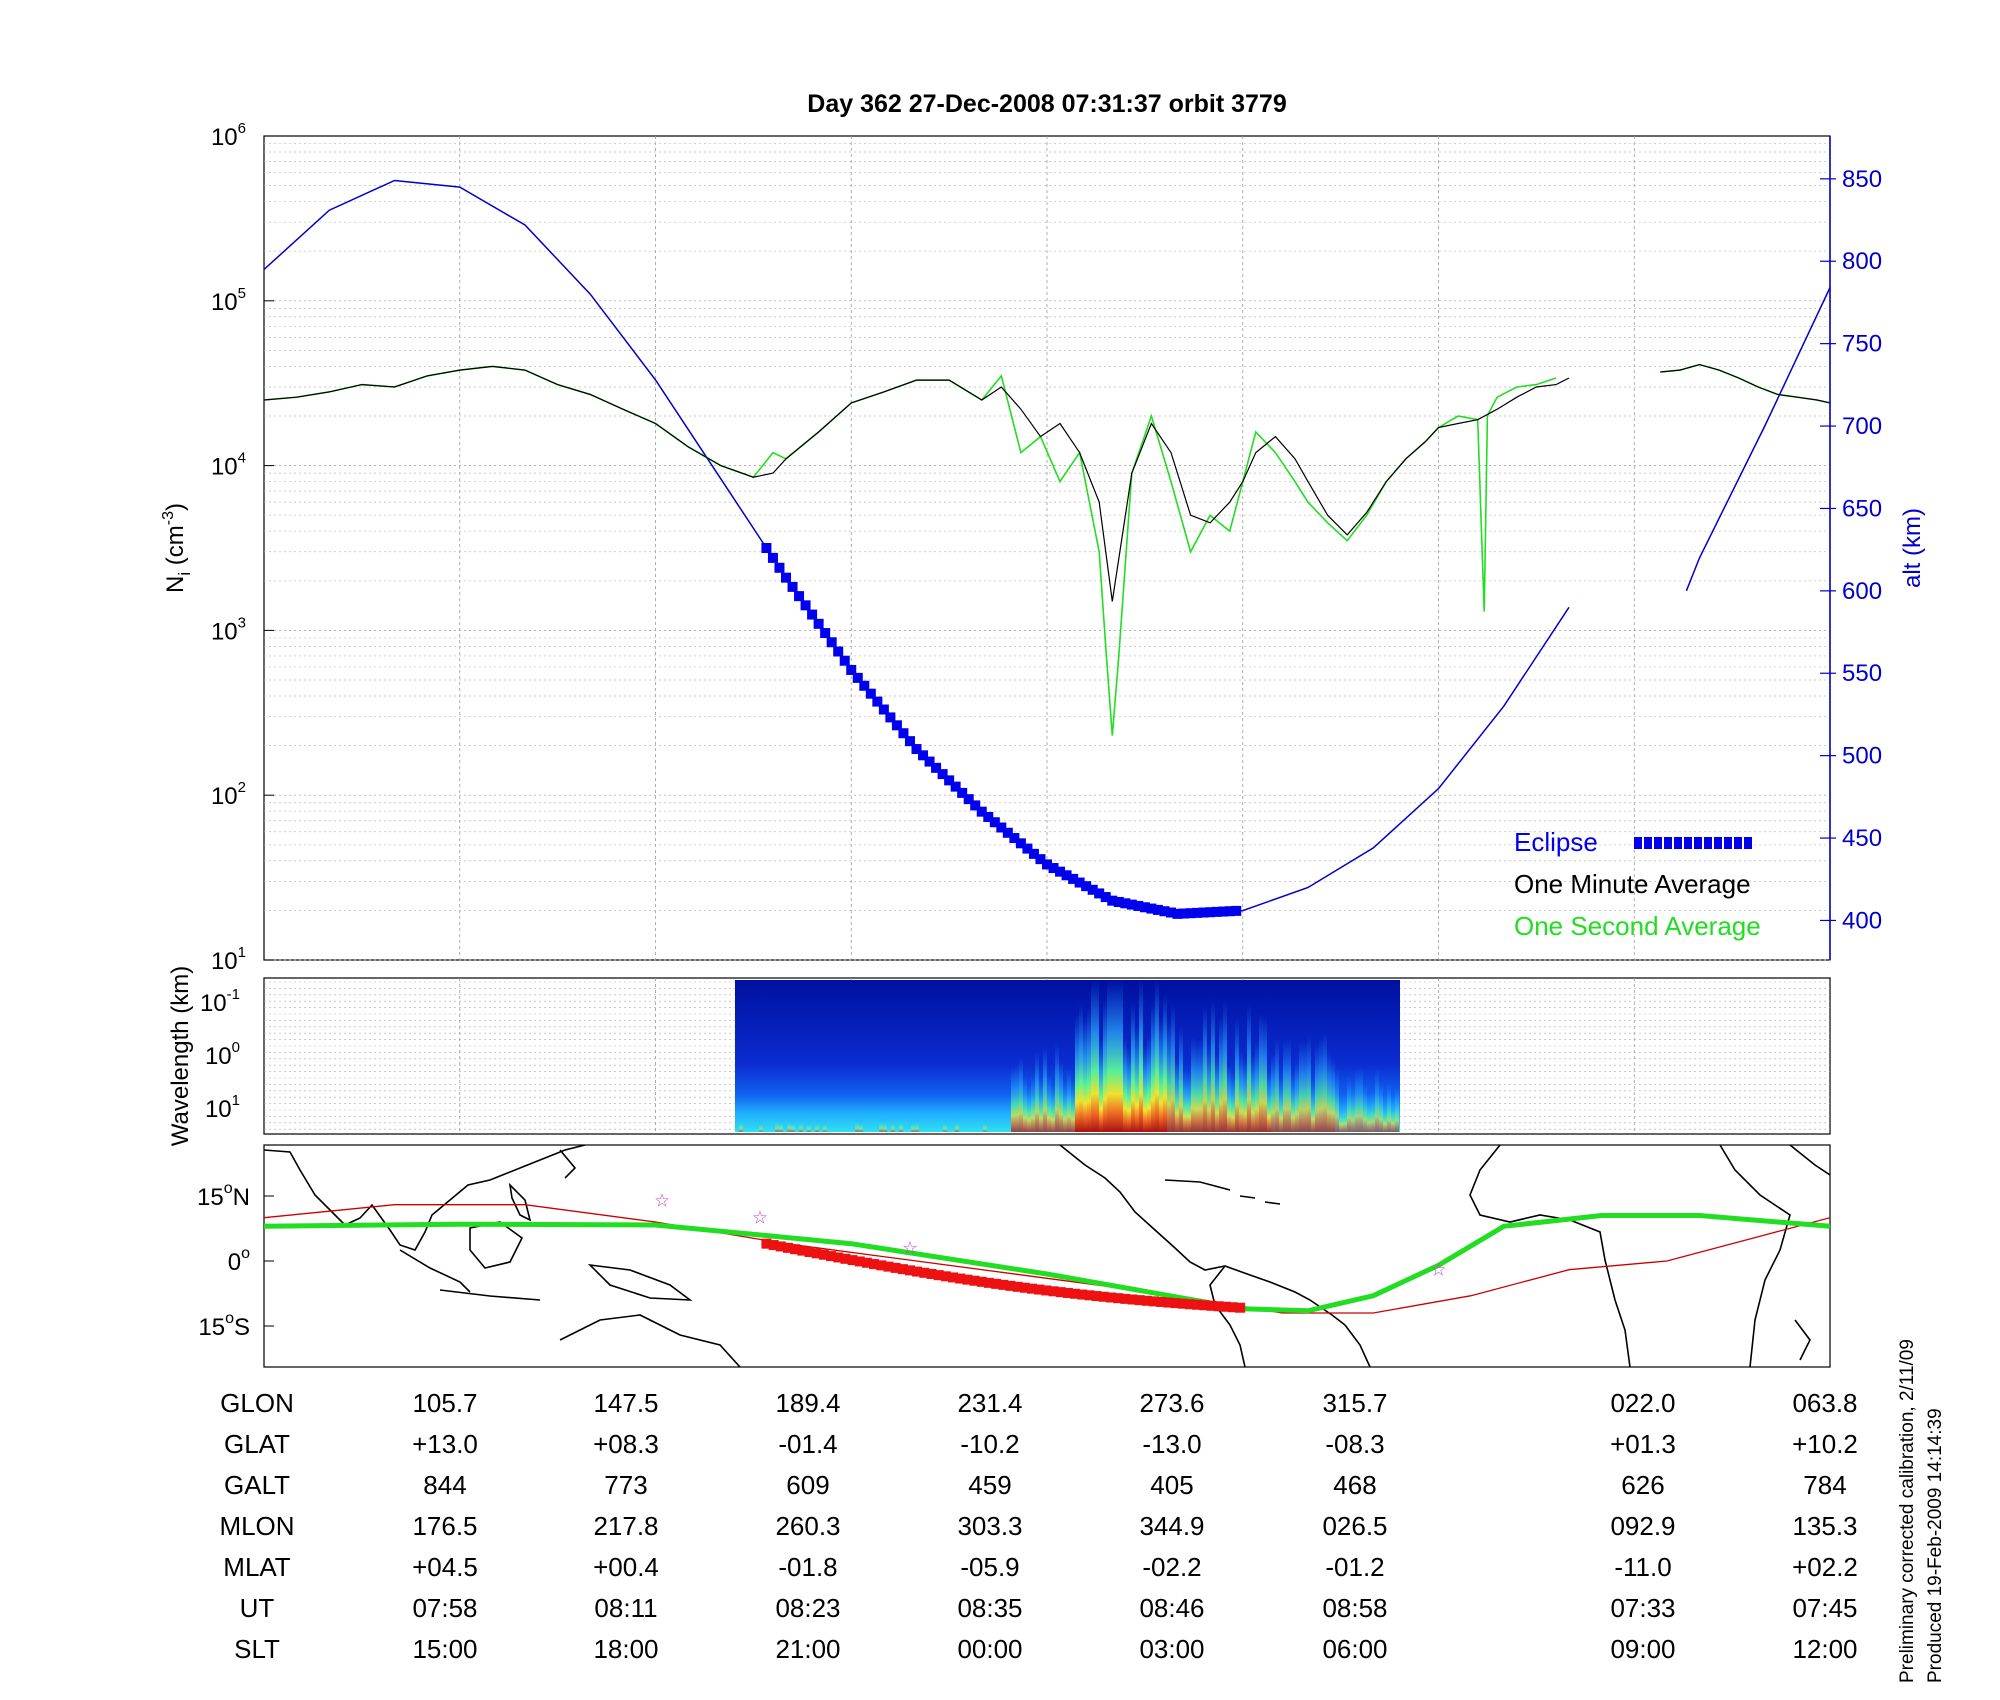 Image resolution: width=2000 pixels, height=1700 pixels. Describe the element at coordinates (1824, 1485) in the screenshot. I see `table-cell: 784` at that location.